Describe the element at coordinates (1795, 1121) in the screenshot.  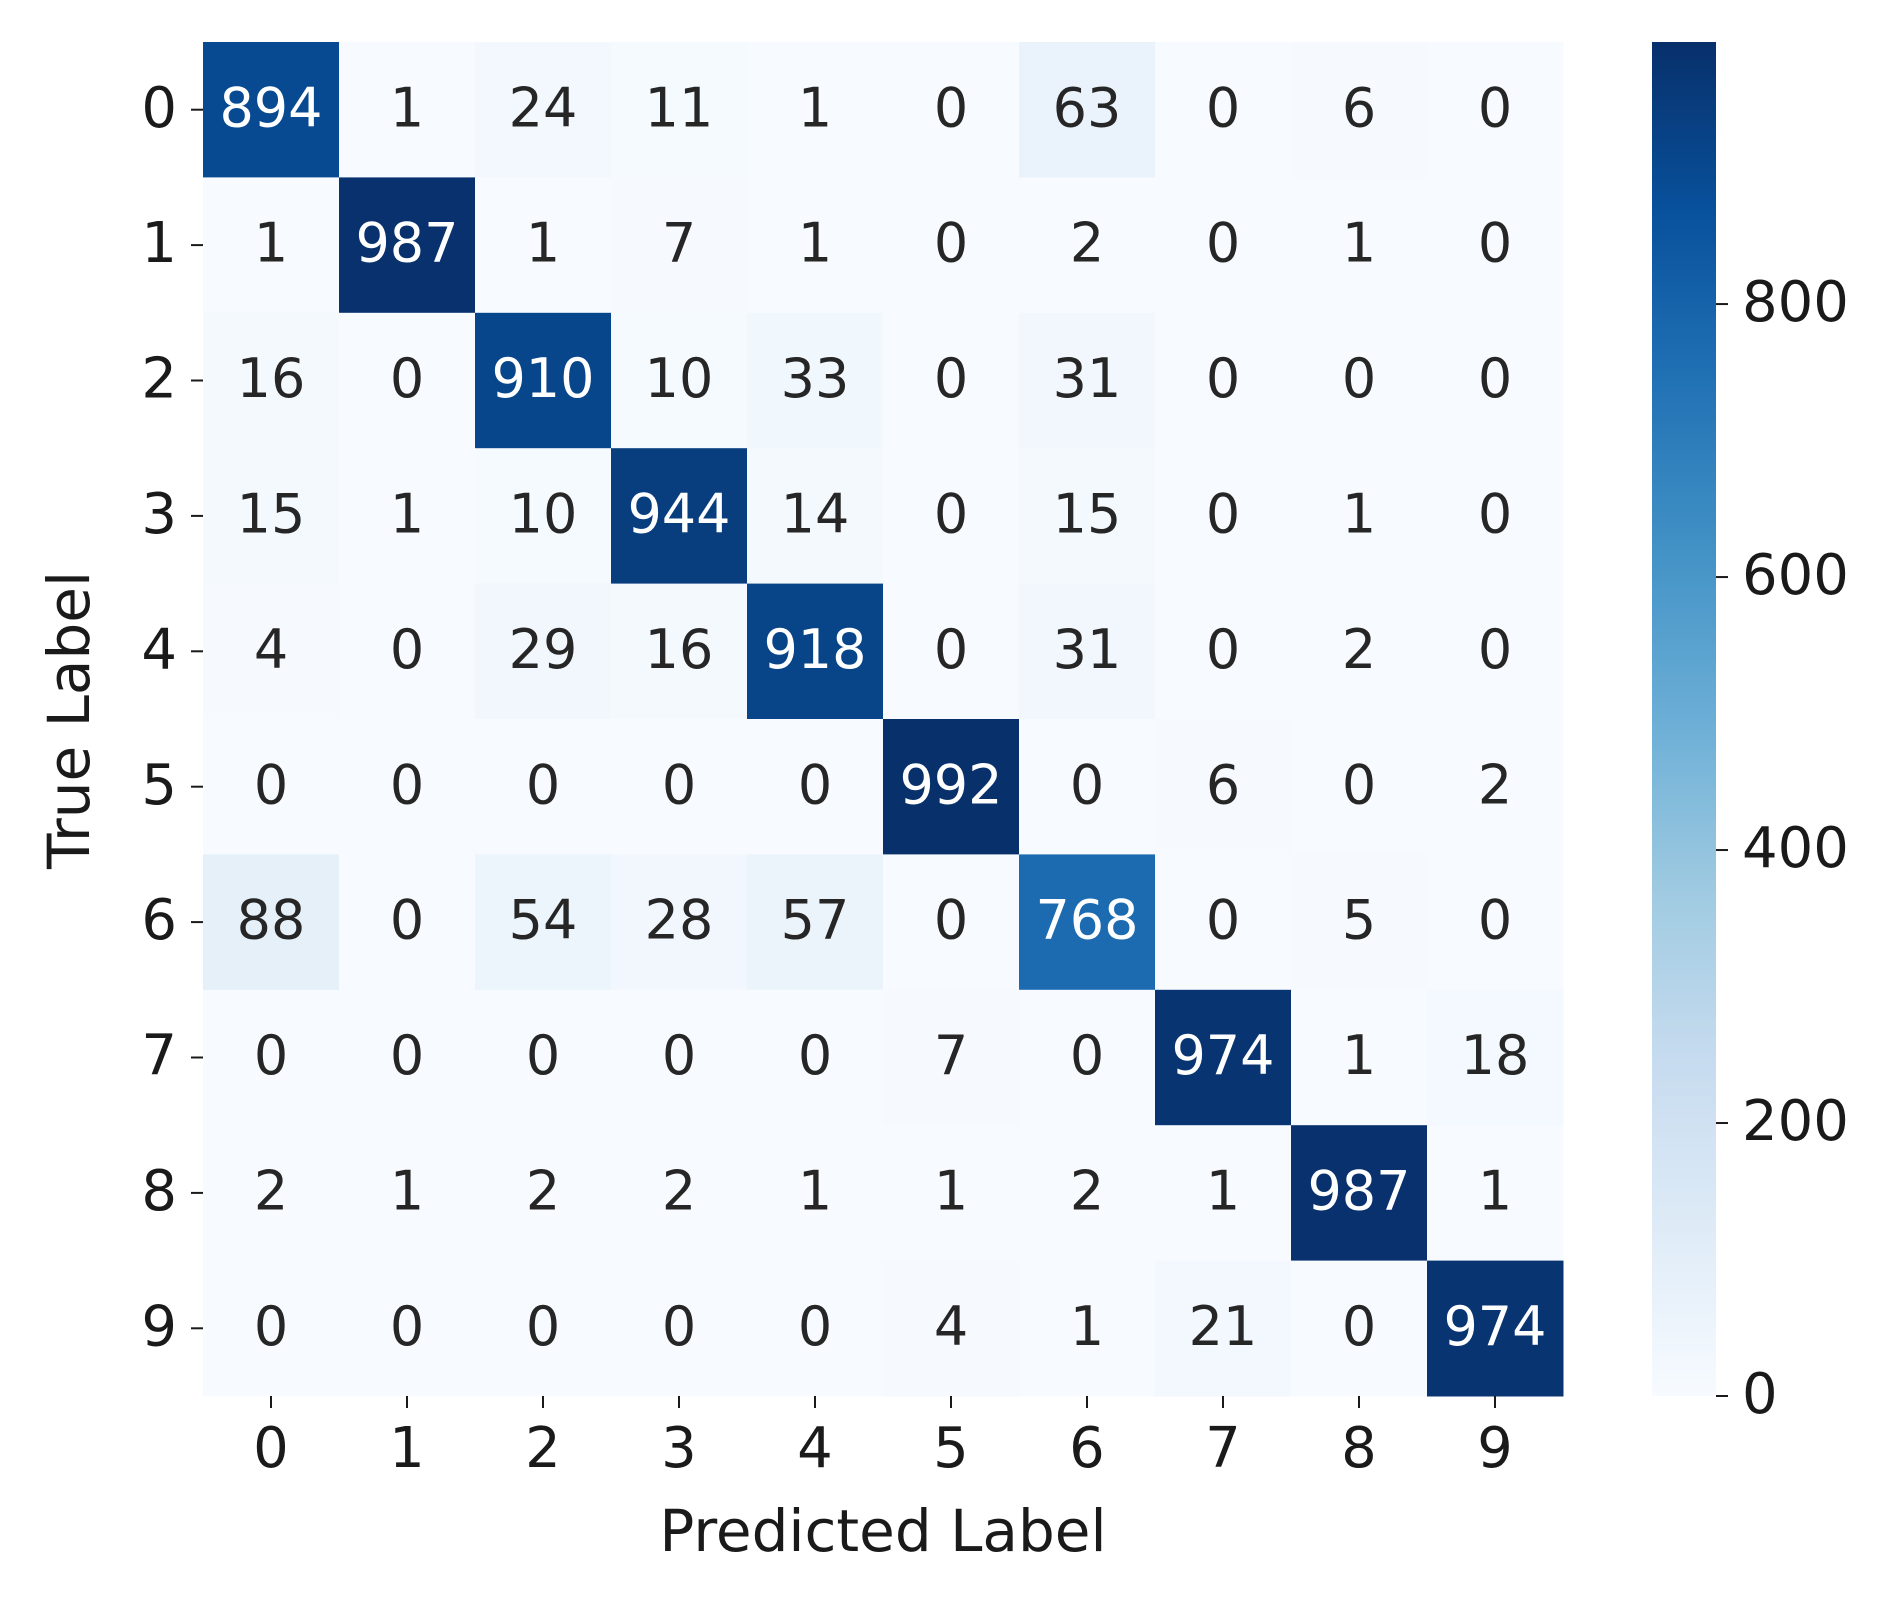
I see `colorbar-tick-label: 200` at that location.